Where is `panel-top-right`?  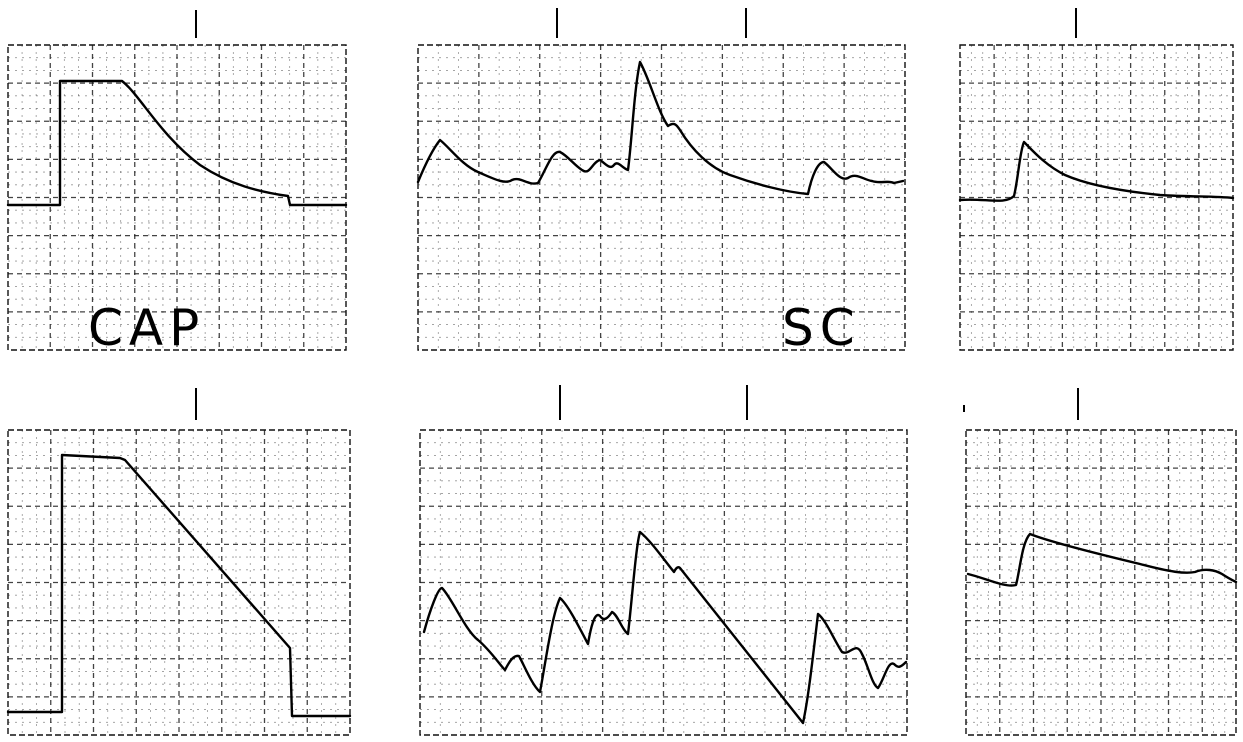
panel-top-right is located at coordinates (1096, 179).